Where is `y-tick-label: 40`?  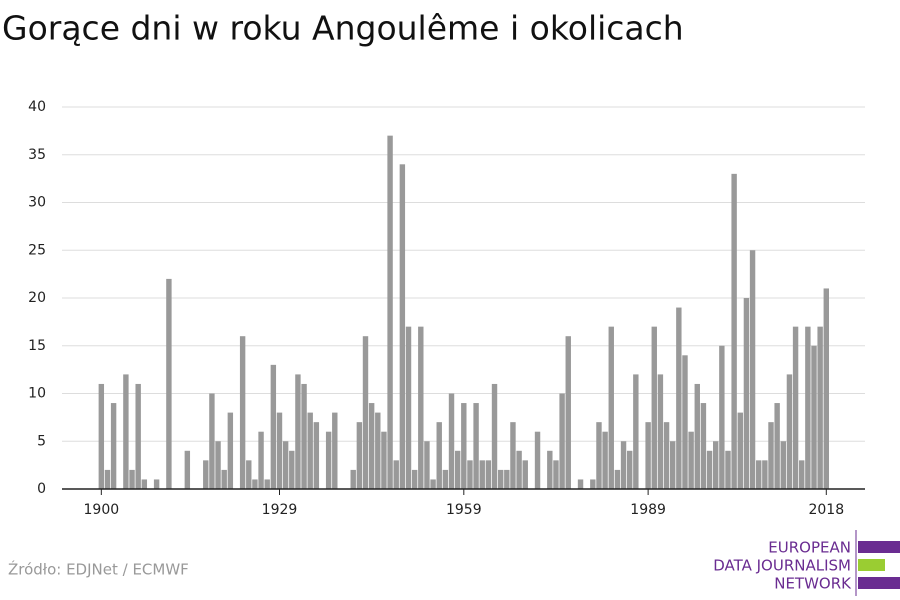 y-tick-label: 40 is located at coordinates (37, 107).